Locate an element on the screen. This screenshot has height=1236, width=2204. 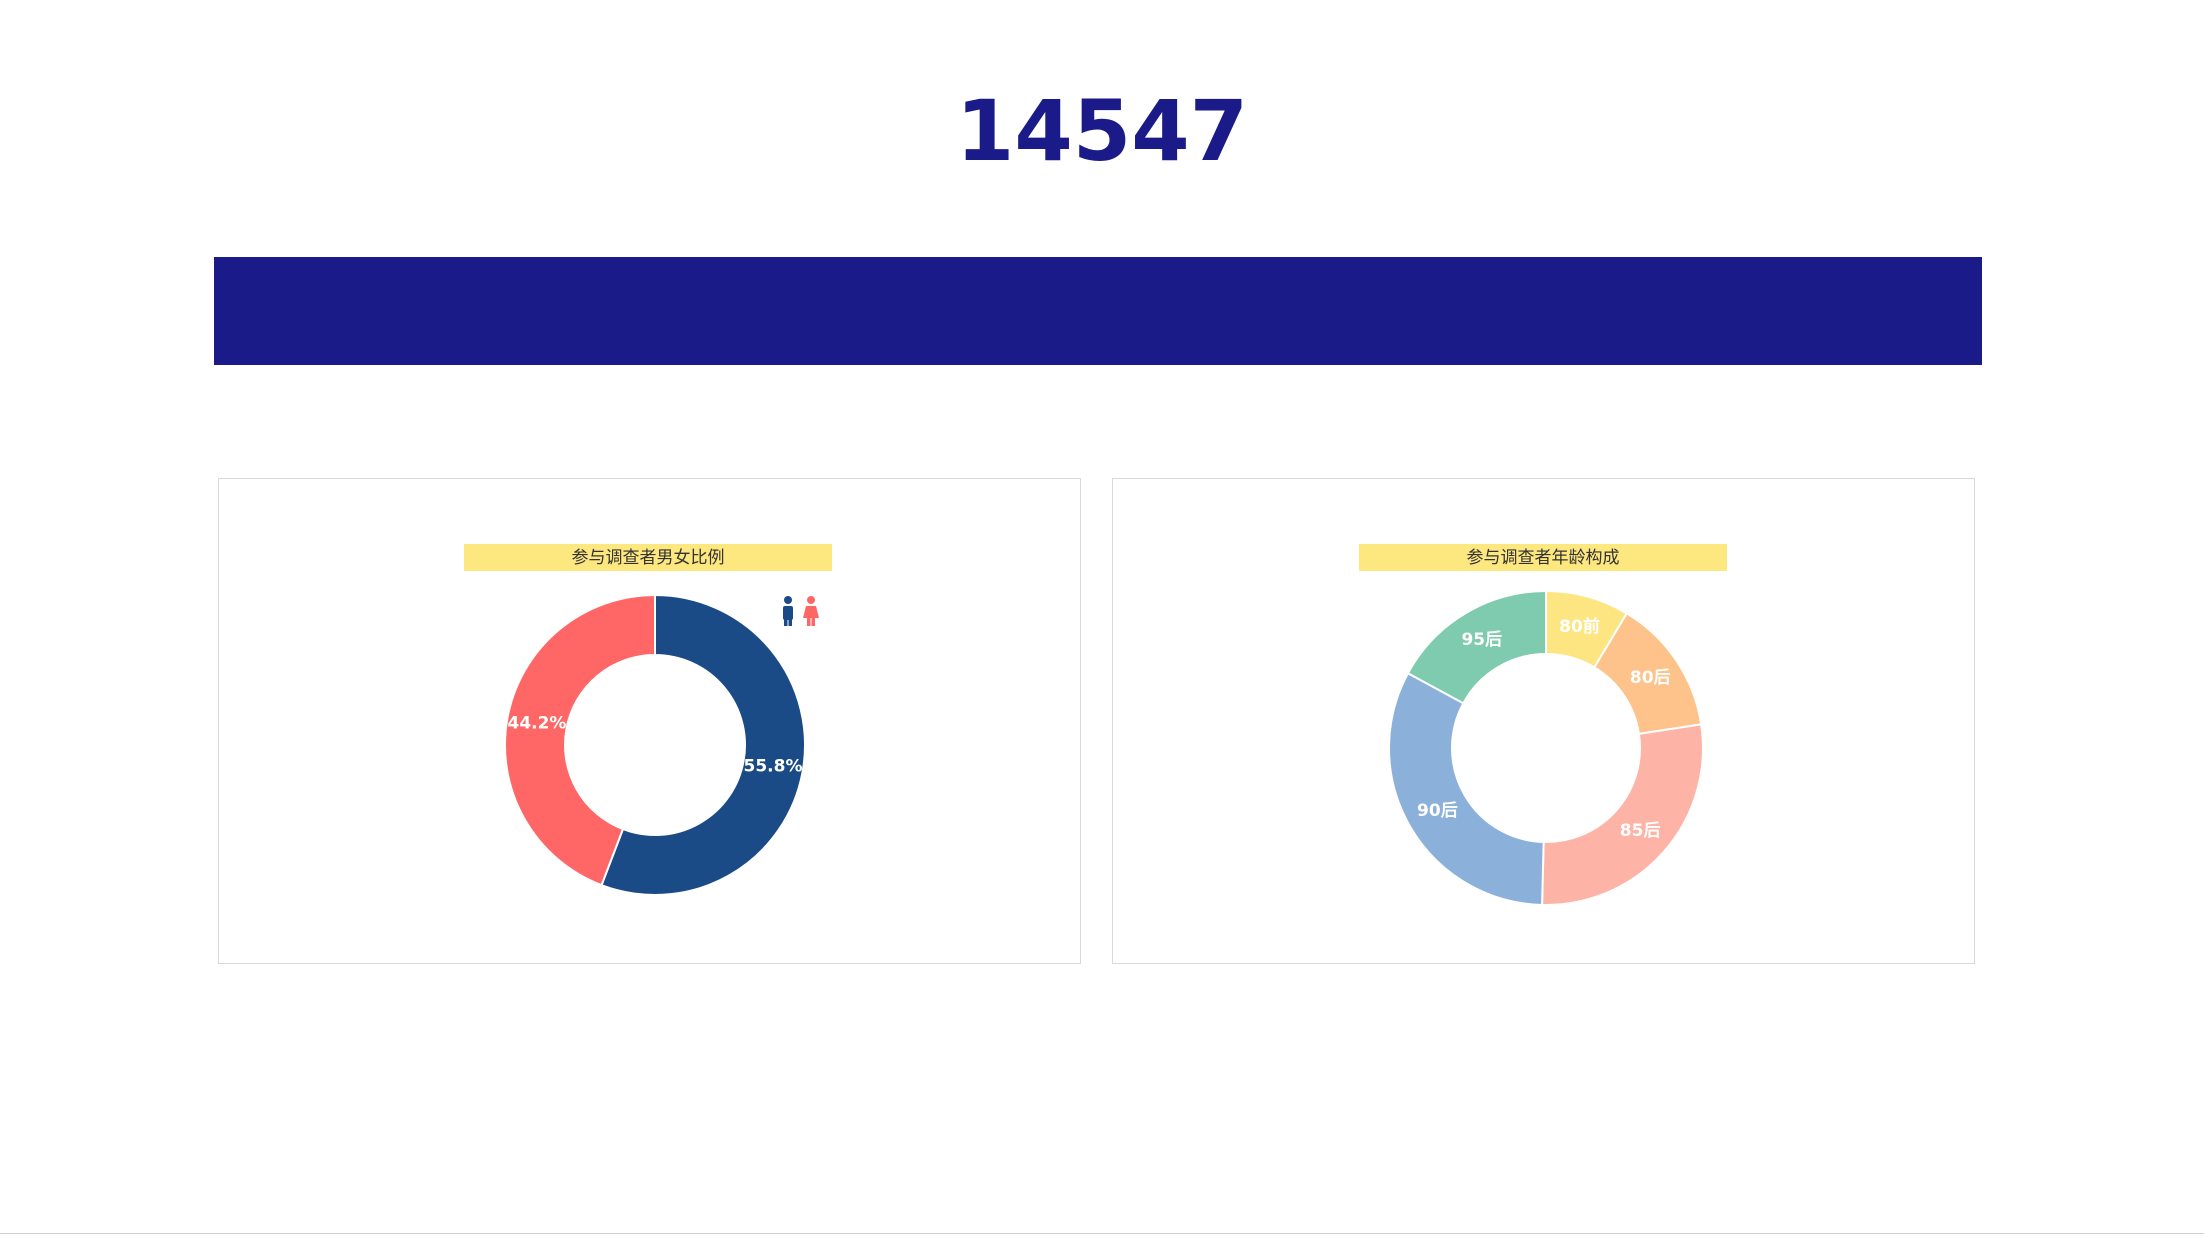
big-number: 14547 is located at coordinates (1102, 131).